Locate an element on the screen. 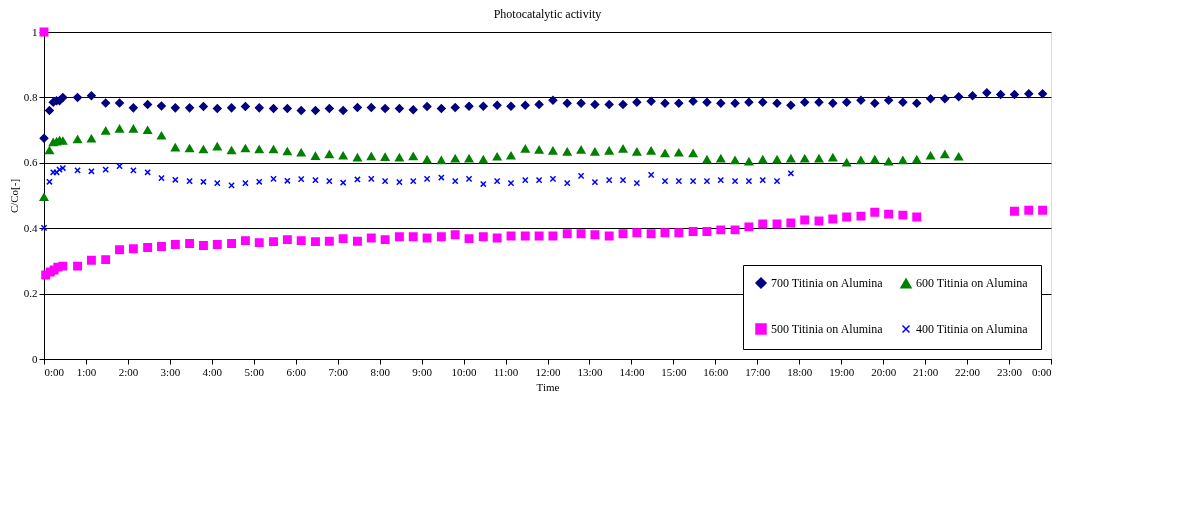  y-tick-label: 0.2 is located at coordinates (30, 293).